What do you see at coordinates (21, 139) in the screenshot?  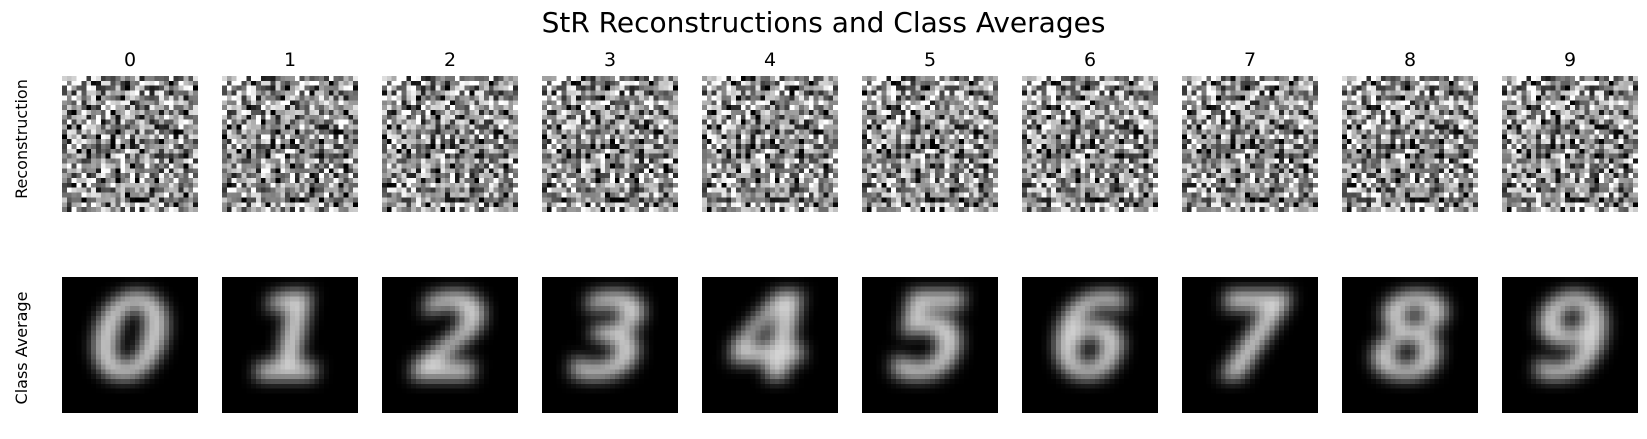 I see `row-label-reconstruction: Reconstruction` at bounding box center [21, 139].